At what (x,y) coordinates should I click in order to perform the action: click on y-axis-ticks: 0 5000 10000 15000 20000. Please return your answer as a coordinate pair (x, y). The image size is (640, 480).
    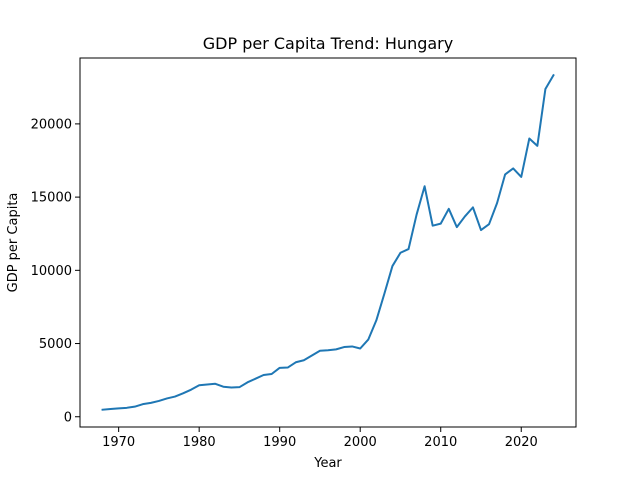
    Looking at the image, I should click on (55, 271).